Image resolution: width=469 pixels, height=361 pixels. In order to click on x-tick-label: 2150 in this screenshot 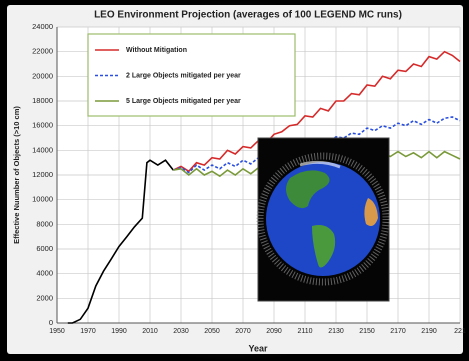, I will do `click(367, 331)`.